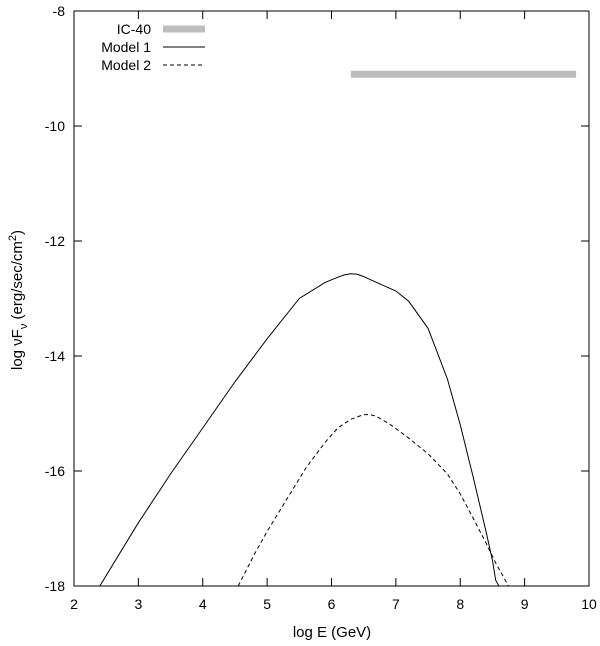 The height and width of the screenshot is (646, 600). Describe the element at coordinates (55, 241) in the screenshot. I see `y-tick-label: -12` at that location.